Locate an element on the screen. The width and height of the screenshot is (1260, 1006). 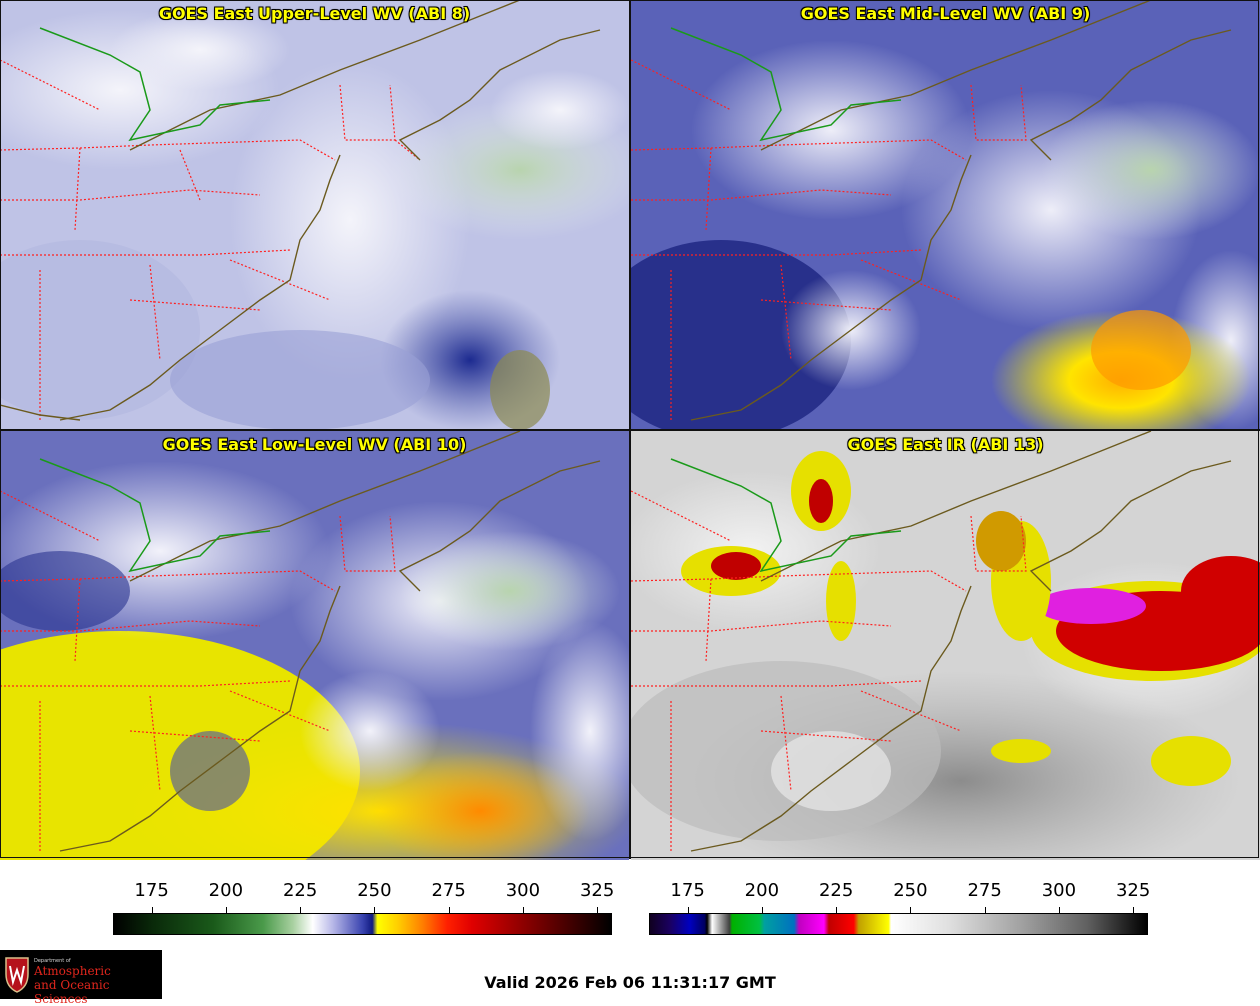
ir-colorbar-tick-label: 325 is located at coordinates (1133, 890).